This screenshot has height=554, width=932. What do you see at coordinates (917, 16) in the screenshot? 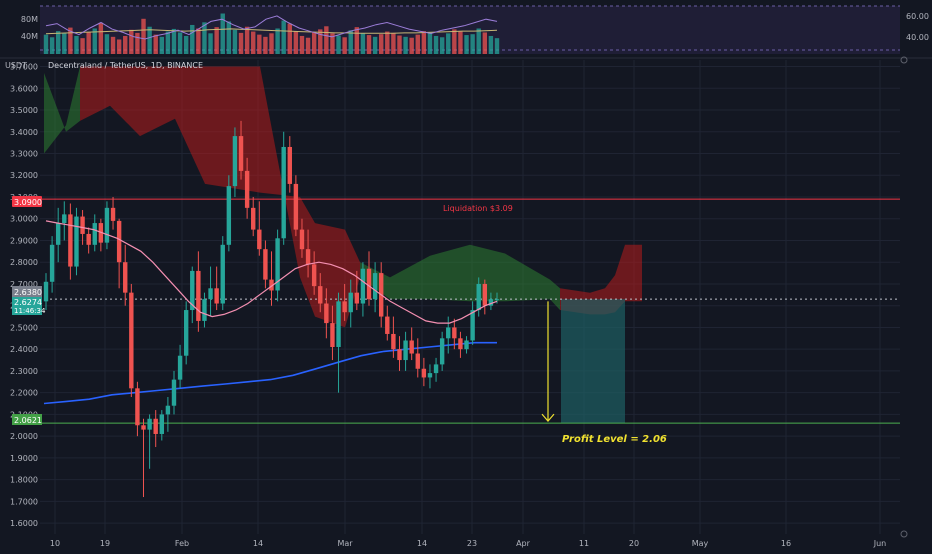
I see `rsi-label-60: 60.00` at bounding box center [917, 16].